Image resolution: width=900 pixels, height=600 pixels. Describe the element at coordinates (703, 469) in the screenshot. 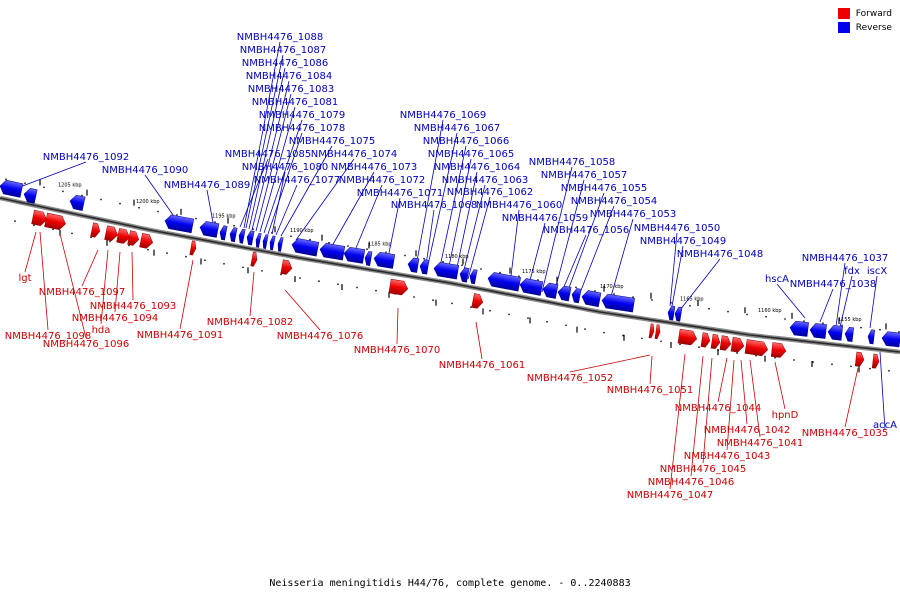

I see `forward-gene-label: NMBH4476_1045` at that location.